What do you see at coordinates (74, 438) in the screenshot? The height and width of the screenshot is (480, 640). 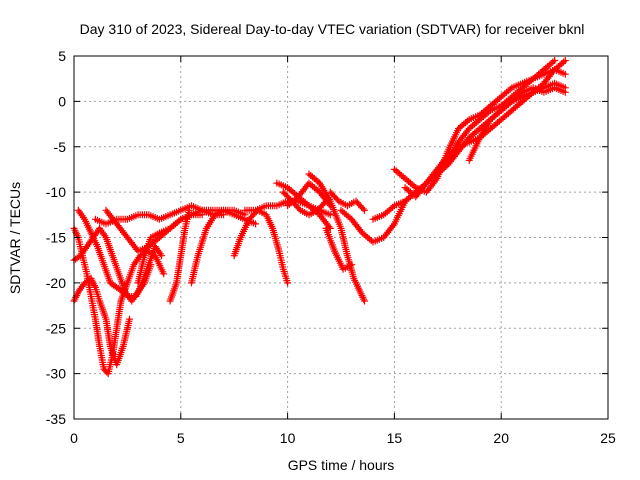 I see `x-tick-label: 0` at bounding box center [74, 438].